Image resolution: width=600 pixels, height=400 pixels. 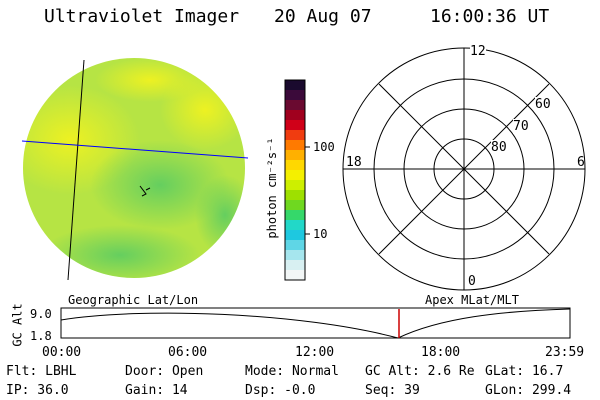 What do you see at coordinates (472, 300) in the screenshot?
I see `apex-title: Apex MLat/MLT` at bounding box center [472, 300].